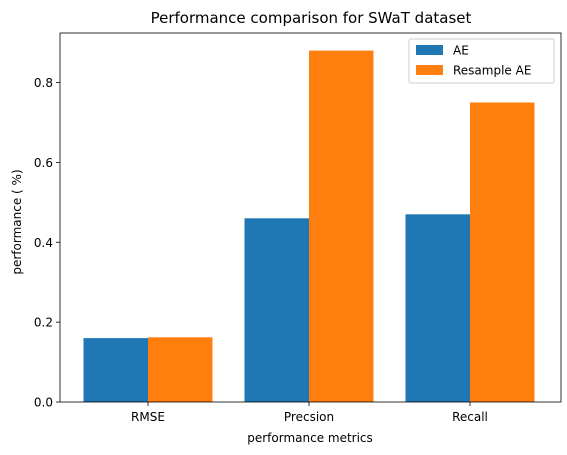  I want to click on legend-label-resample-ae: Resample AE, so click(492, 71).